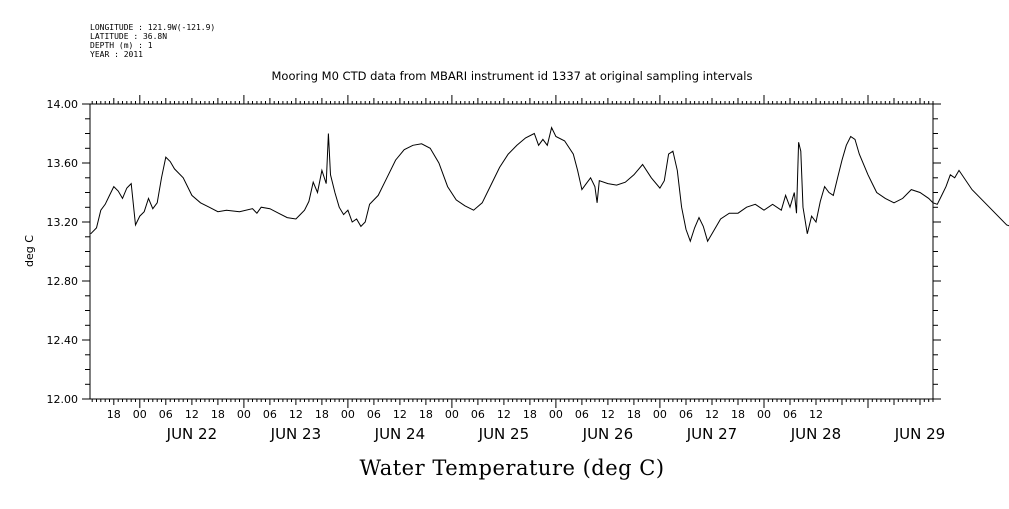 The image size is (1009, 509). Describe the element at coordinates (399, 434) in the screenshot. I see `x-day-label: JUN 24` at that location.